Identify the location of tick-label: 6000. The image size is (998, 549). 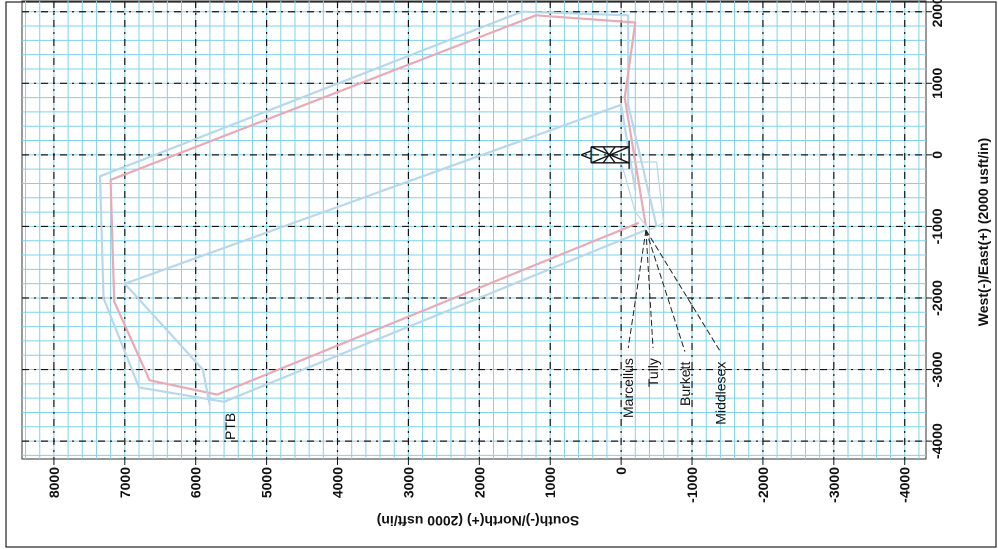
(196, 482).